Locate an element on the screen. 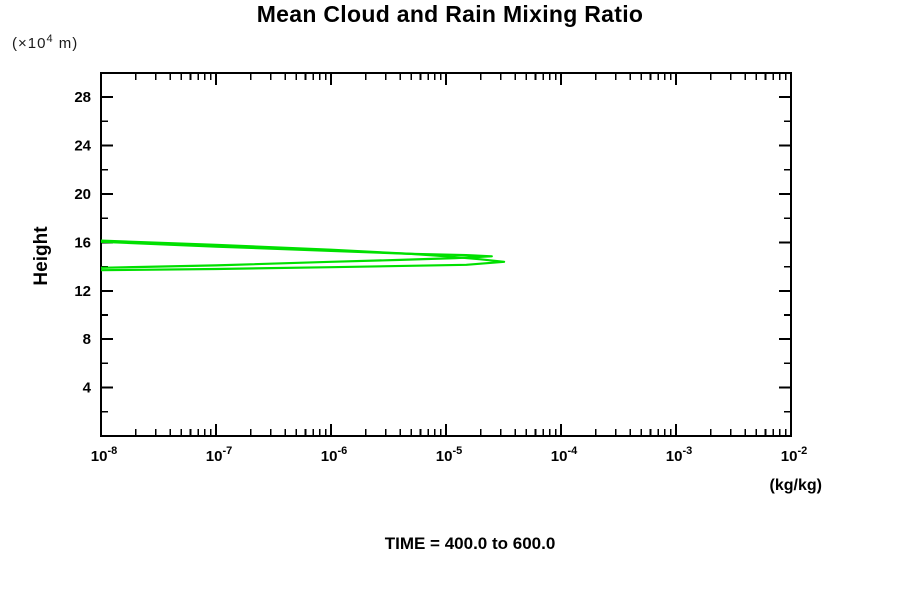 The width and height of the screenshot is (900, 600). y-axis-tick-label: 20 is located at coordinates (82, 194).